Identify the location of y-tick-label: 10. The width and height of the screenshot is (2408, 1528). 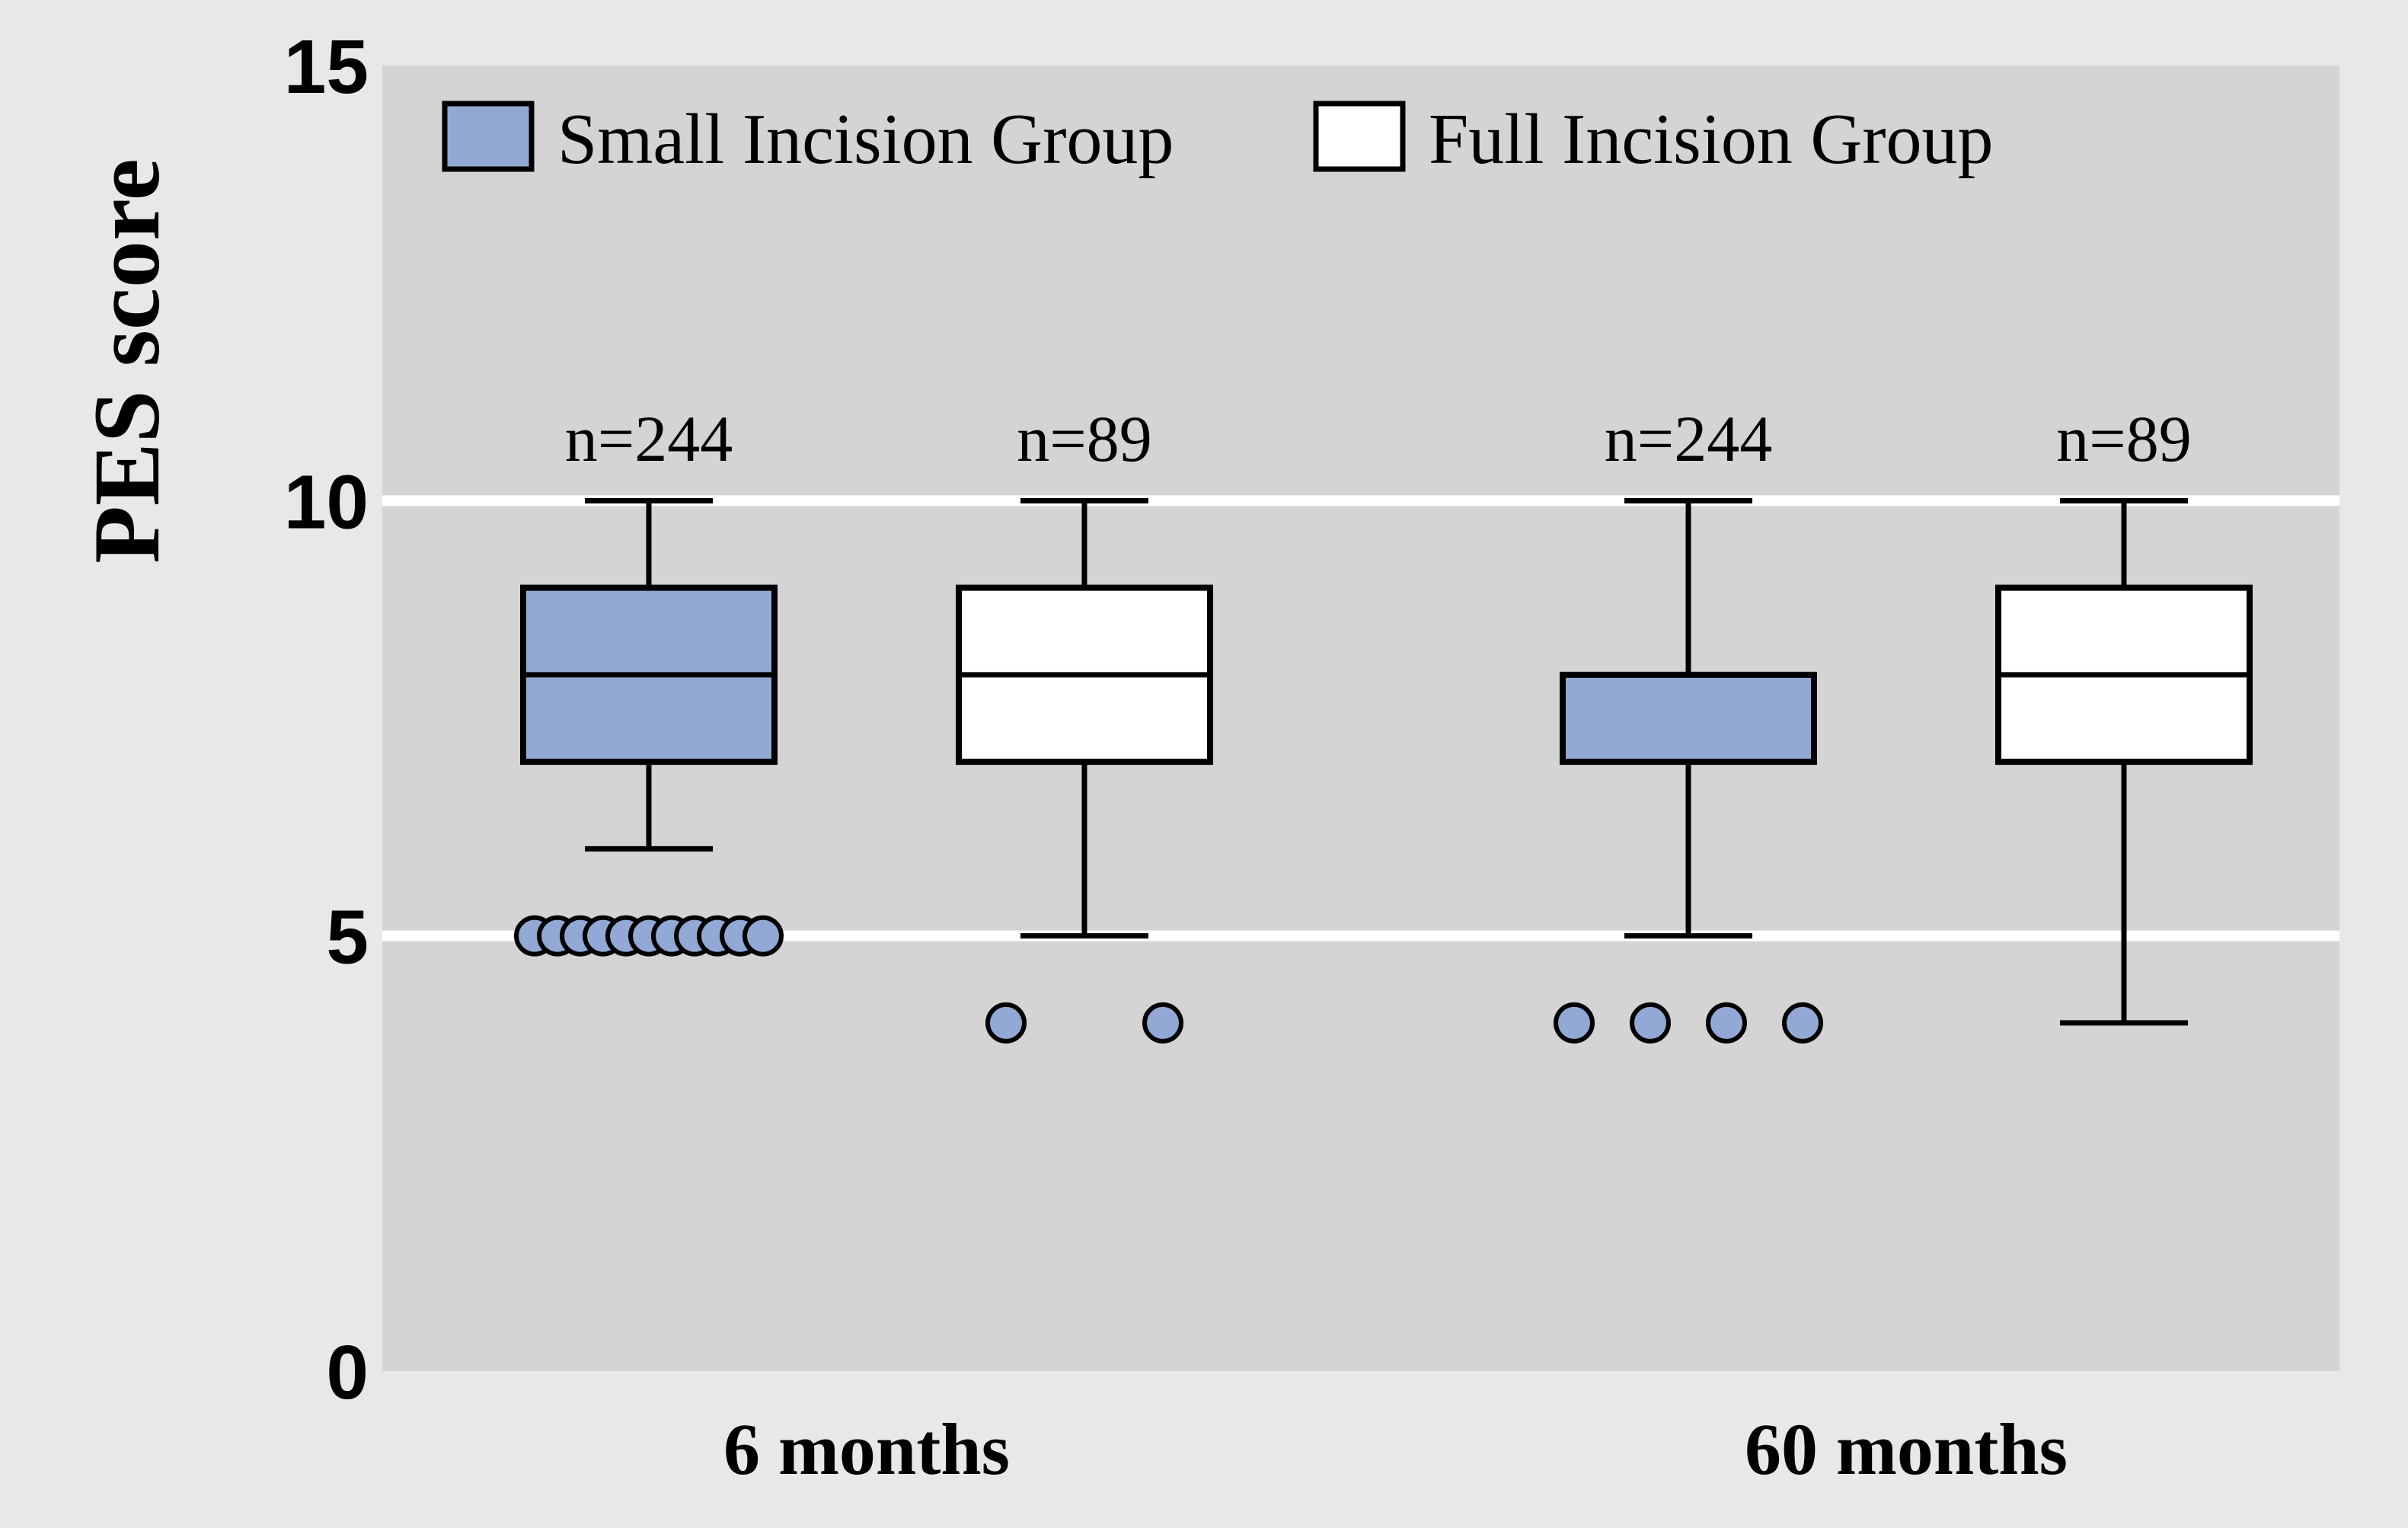
(327, 502).